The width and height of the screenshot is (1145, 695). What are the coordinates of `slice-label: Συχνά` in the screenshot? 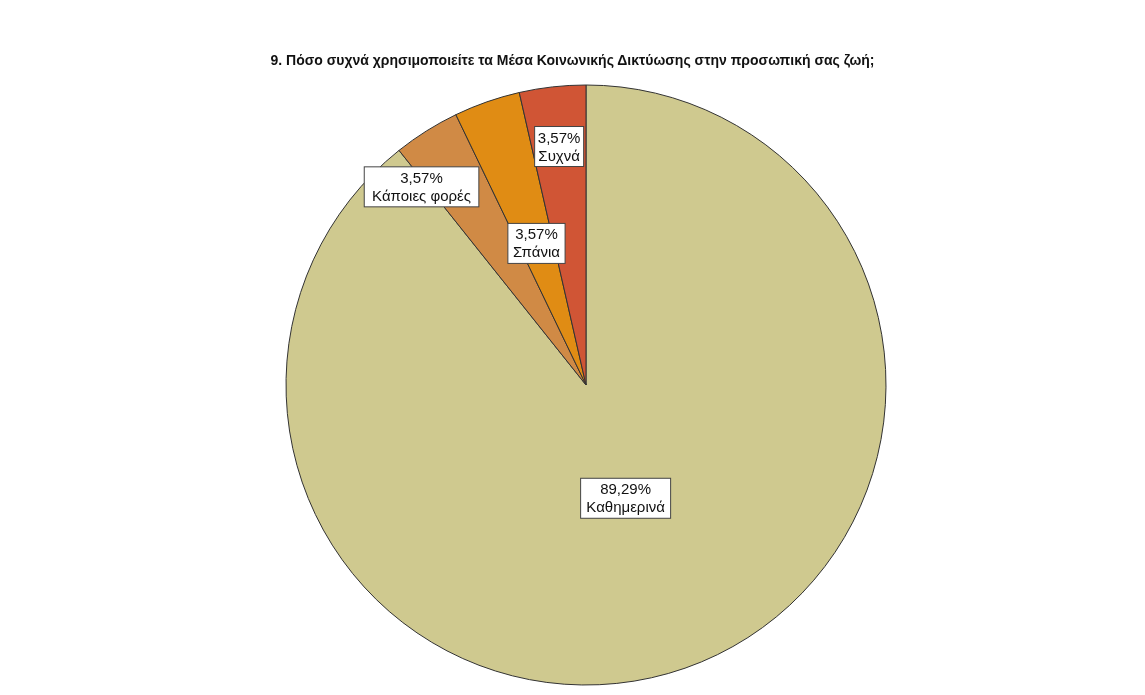 It's located at (559, 155).